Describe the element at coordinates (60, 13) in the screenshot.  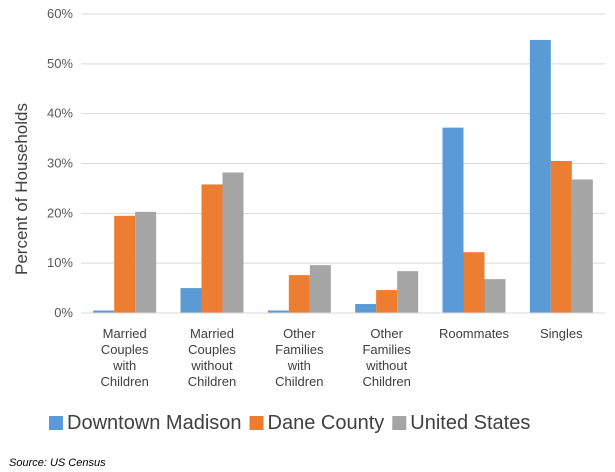
I see `y-tick-label: 60%` at that location.